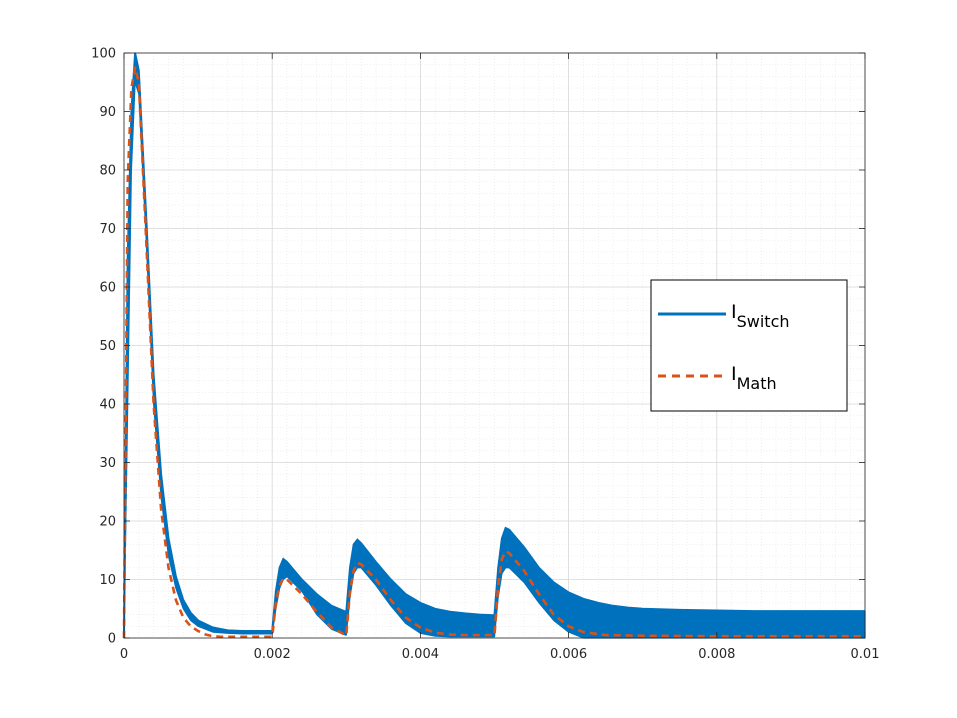 The width and height of the screenshot is (957, 718). Describe the element at coordinates (103, 54) in the screenshot. I see `y-tick-label: 100` at that location.